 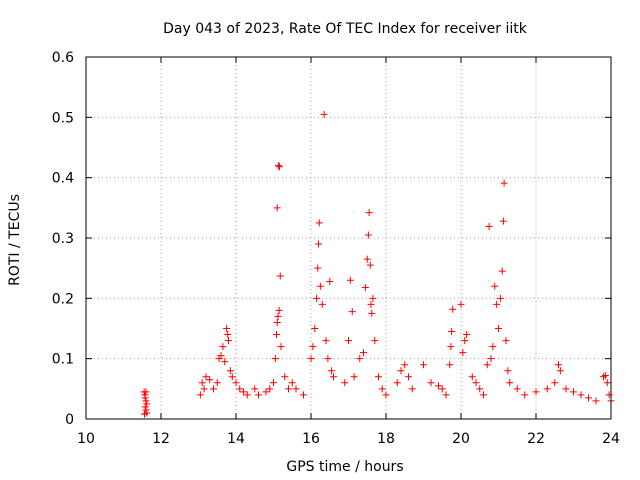 I want to click on y-tick-label: 0.6, so click(x=63, y=58).